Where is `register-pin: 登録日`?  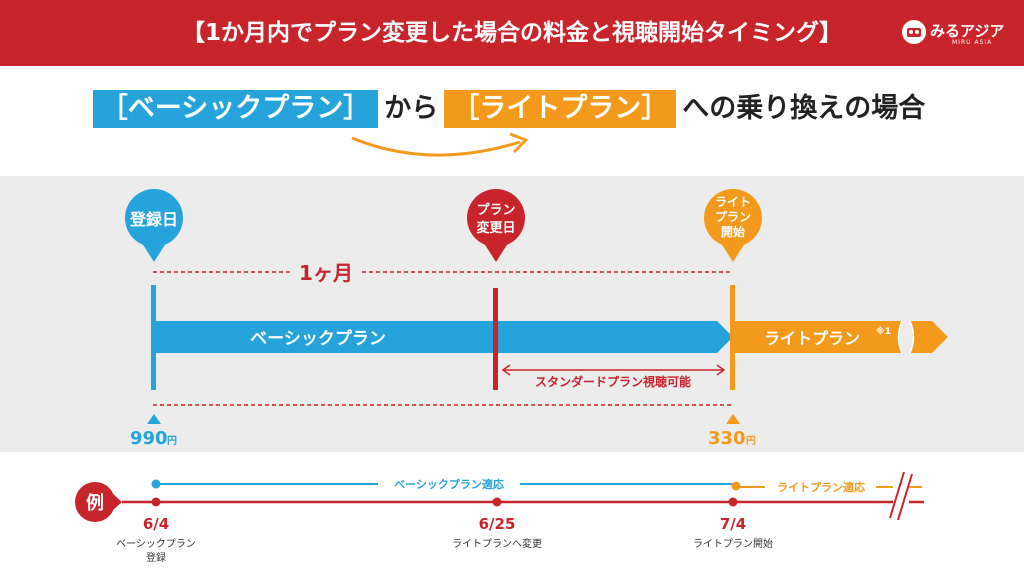
register-pin: 登録日 is located at coordinates (154, 225).